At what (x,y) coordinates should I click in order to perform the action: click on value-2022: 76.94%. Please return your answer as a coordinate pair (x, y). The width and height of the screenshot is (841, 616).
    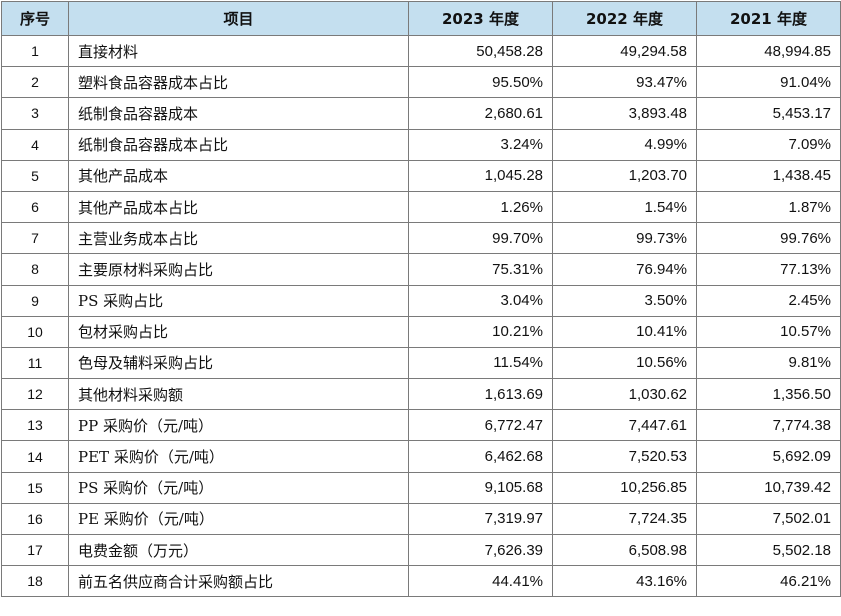
    Looking at the image, I should click on (624, 269).